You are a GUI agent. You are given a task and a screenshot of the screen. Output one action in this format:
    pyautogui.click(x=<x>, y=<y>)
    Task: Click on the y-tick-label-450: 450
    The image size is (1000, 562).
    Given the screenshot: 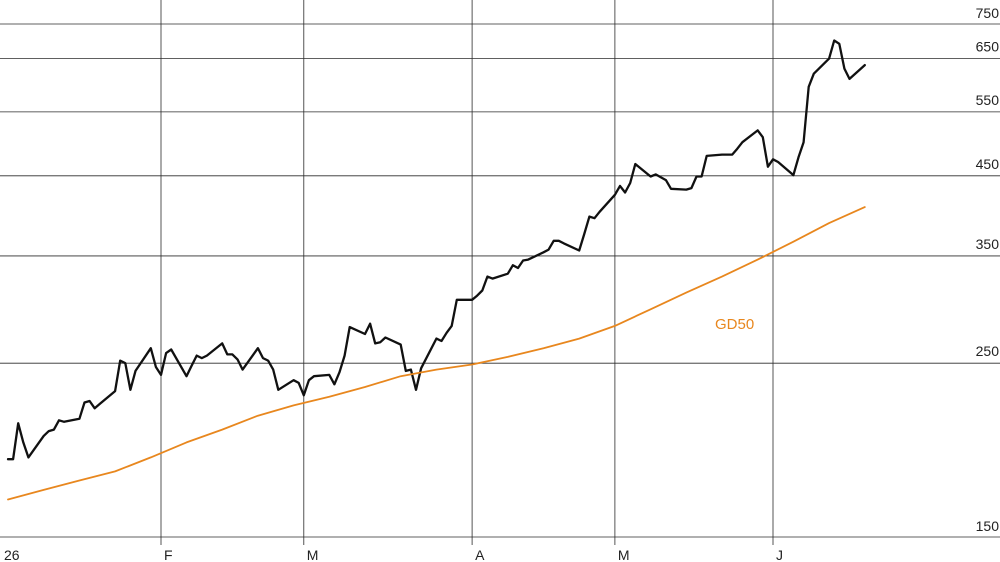 What is the action you would take?
    pyautogui.click(x=988, y=164)
    